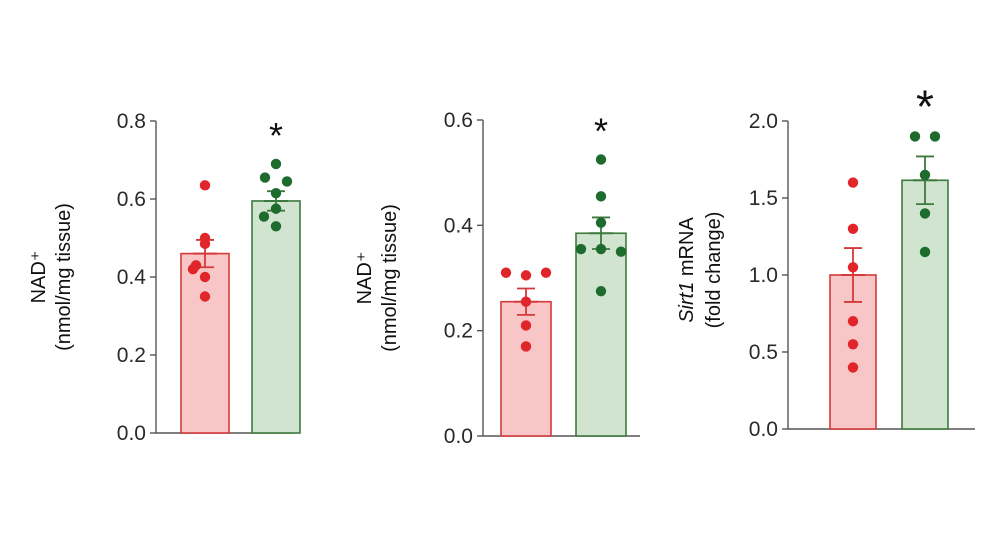  What do you see at coordinates (763, 275) in the screenshot?
I see `y-tick-label: 1.0` at bounding box center [763, 275].